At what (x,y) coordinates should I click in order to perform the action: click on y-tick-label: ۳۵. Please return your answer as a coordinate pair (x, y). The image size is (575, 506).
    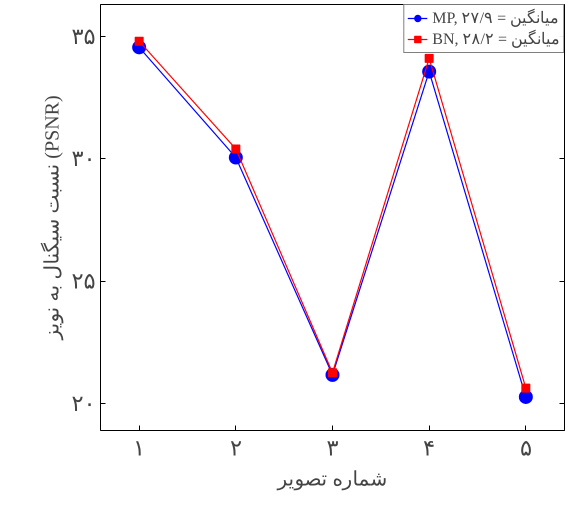
    Looking at the image, I should click on (84, 36).